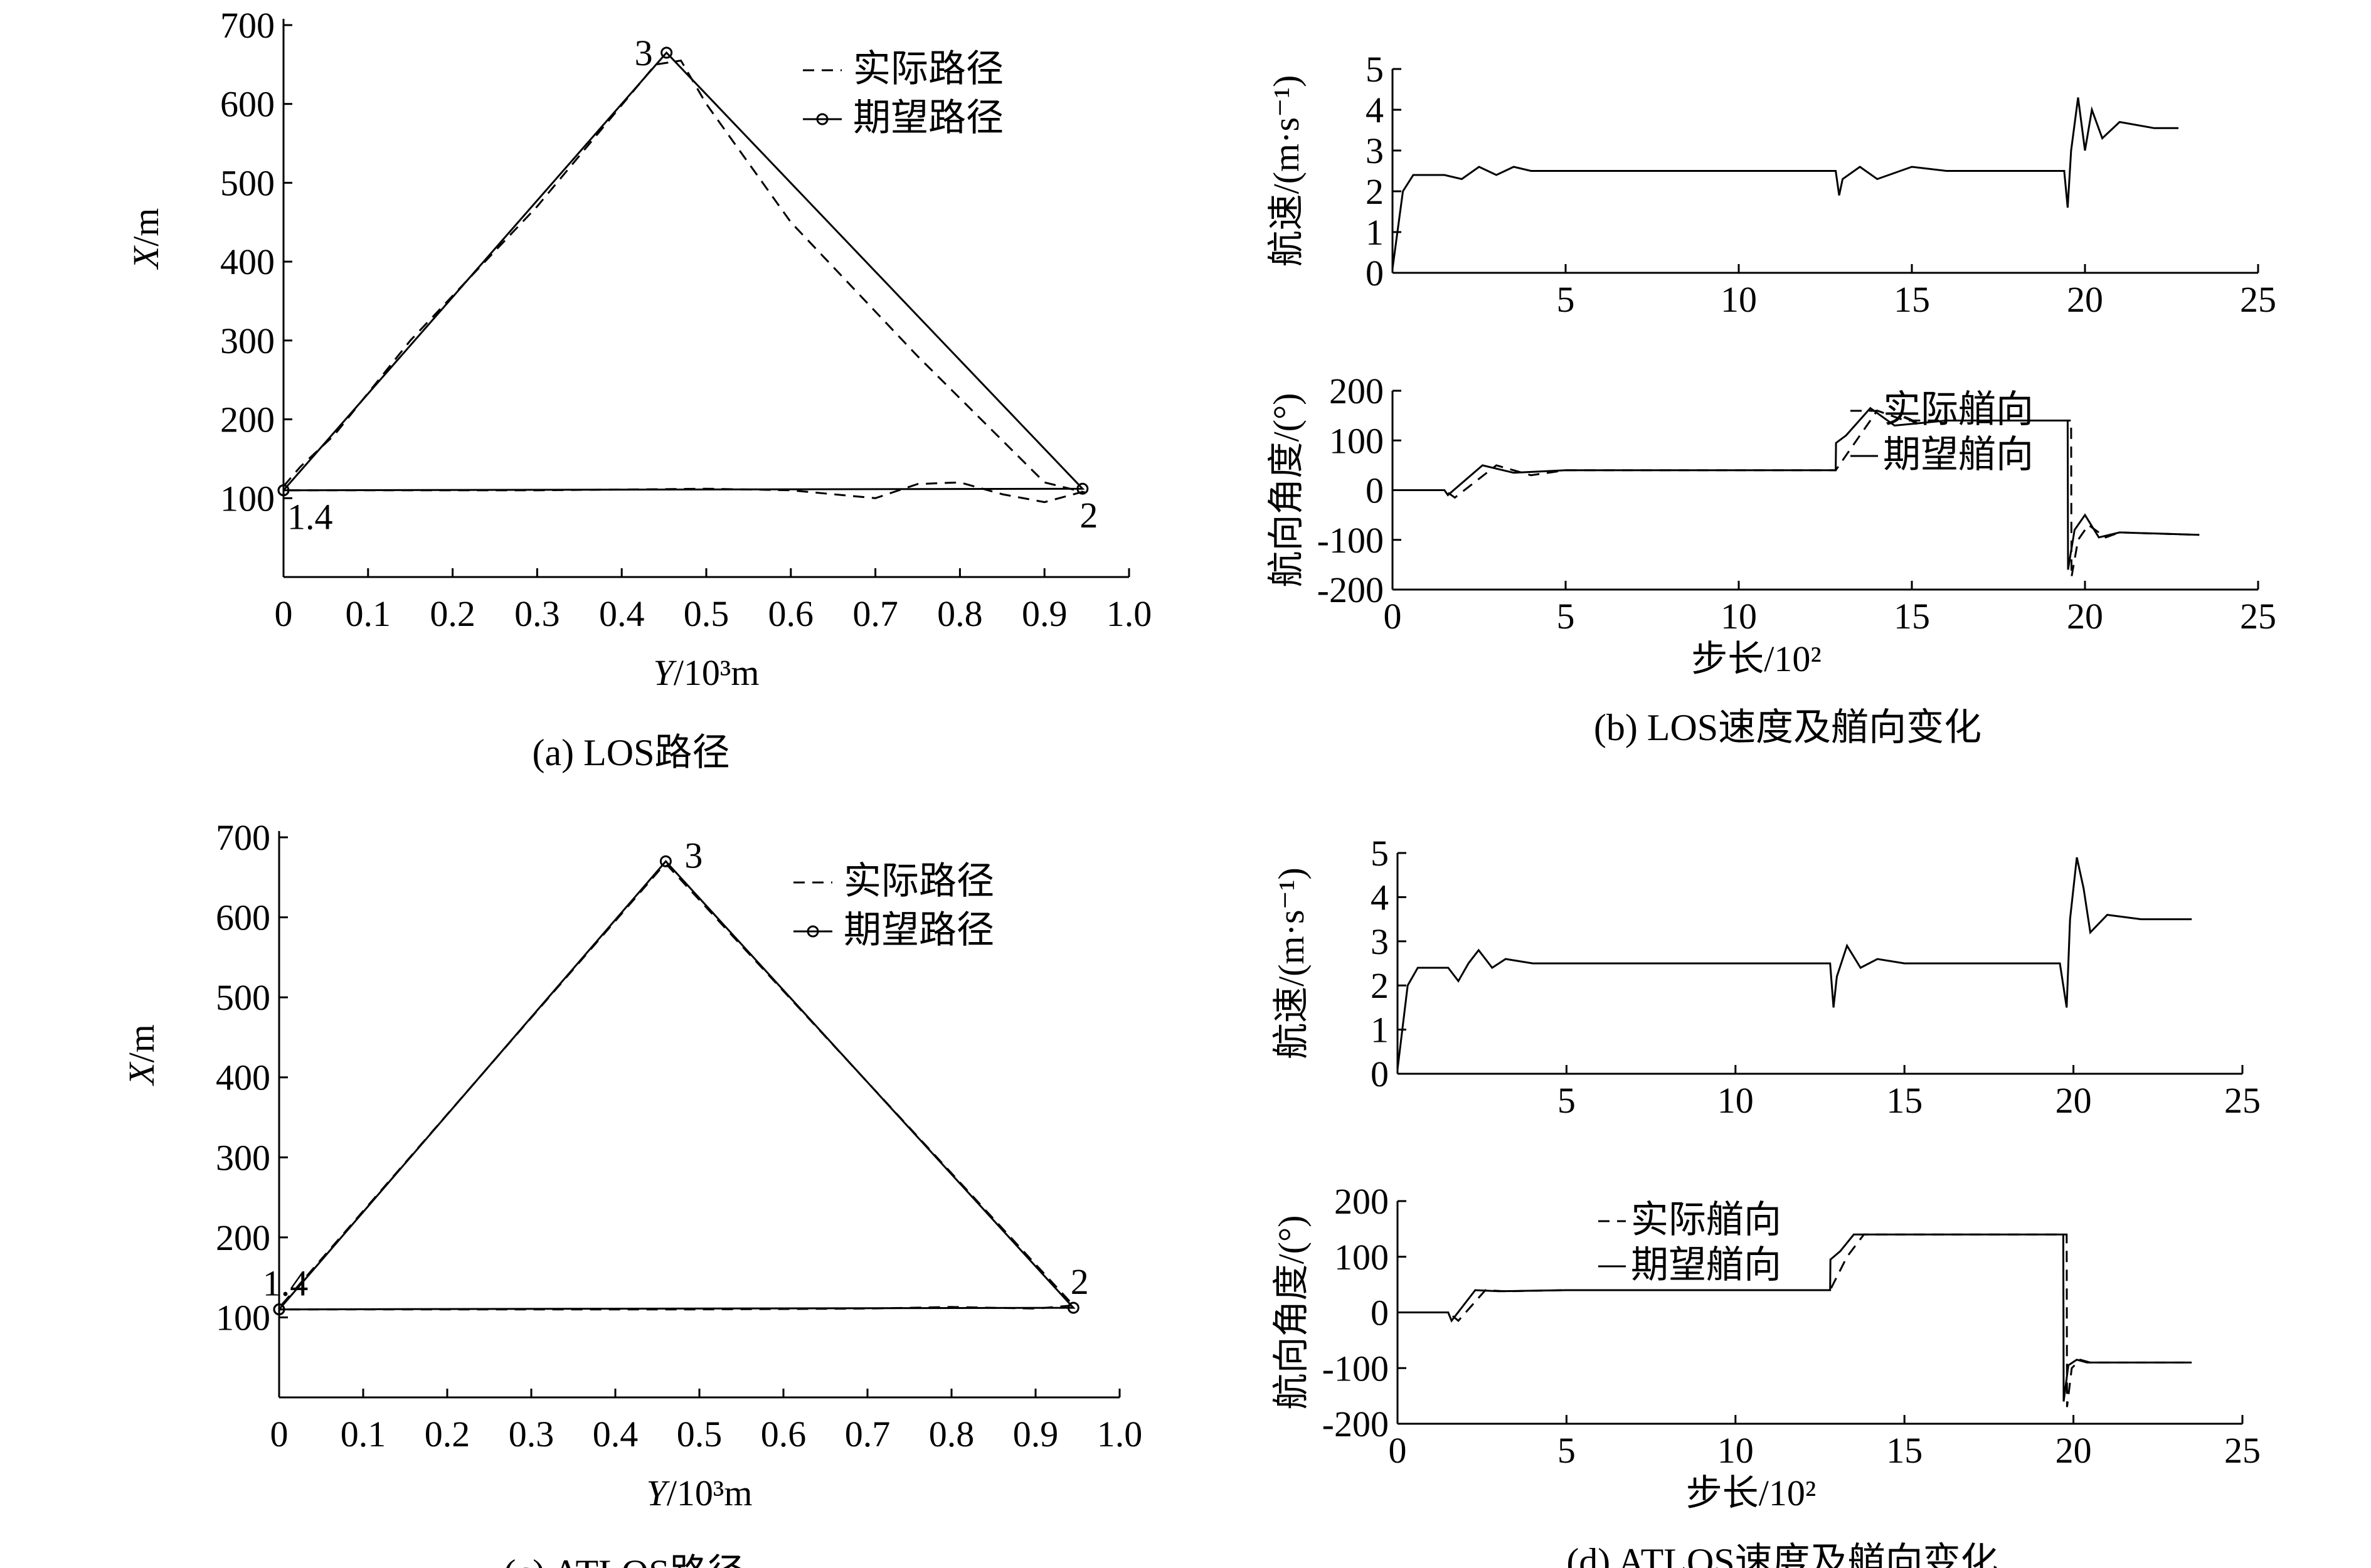  I want to click on x-tick-label: 1.0, so click(1120, 1434).